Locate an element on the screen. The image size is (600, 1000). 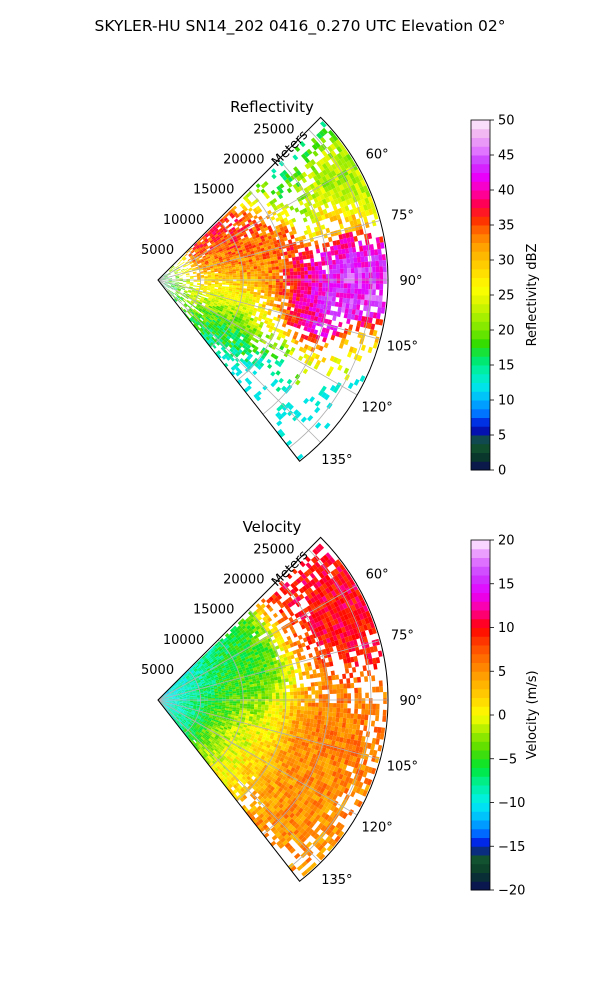
reflectivity-echo-field is located at coordinates (273, 291).